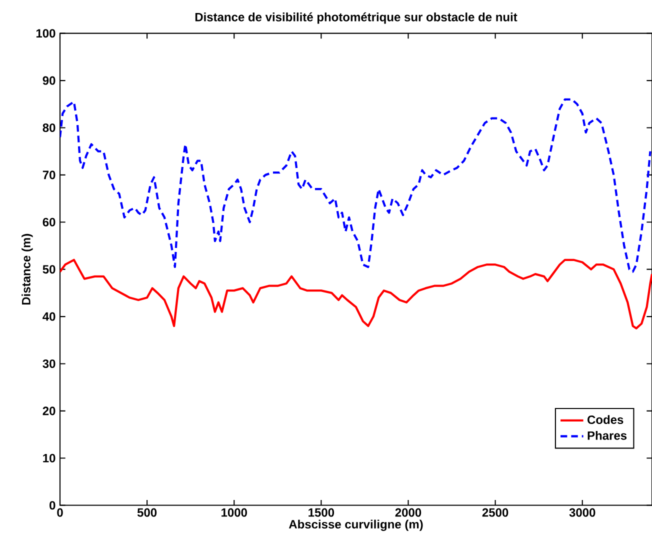 The width and height of the screenshot is (652, 547). I want to click on x-tick-label: 3000, so click(582, 512).